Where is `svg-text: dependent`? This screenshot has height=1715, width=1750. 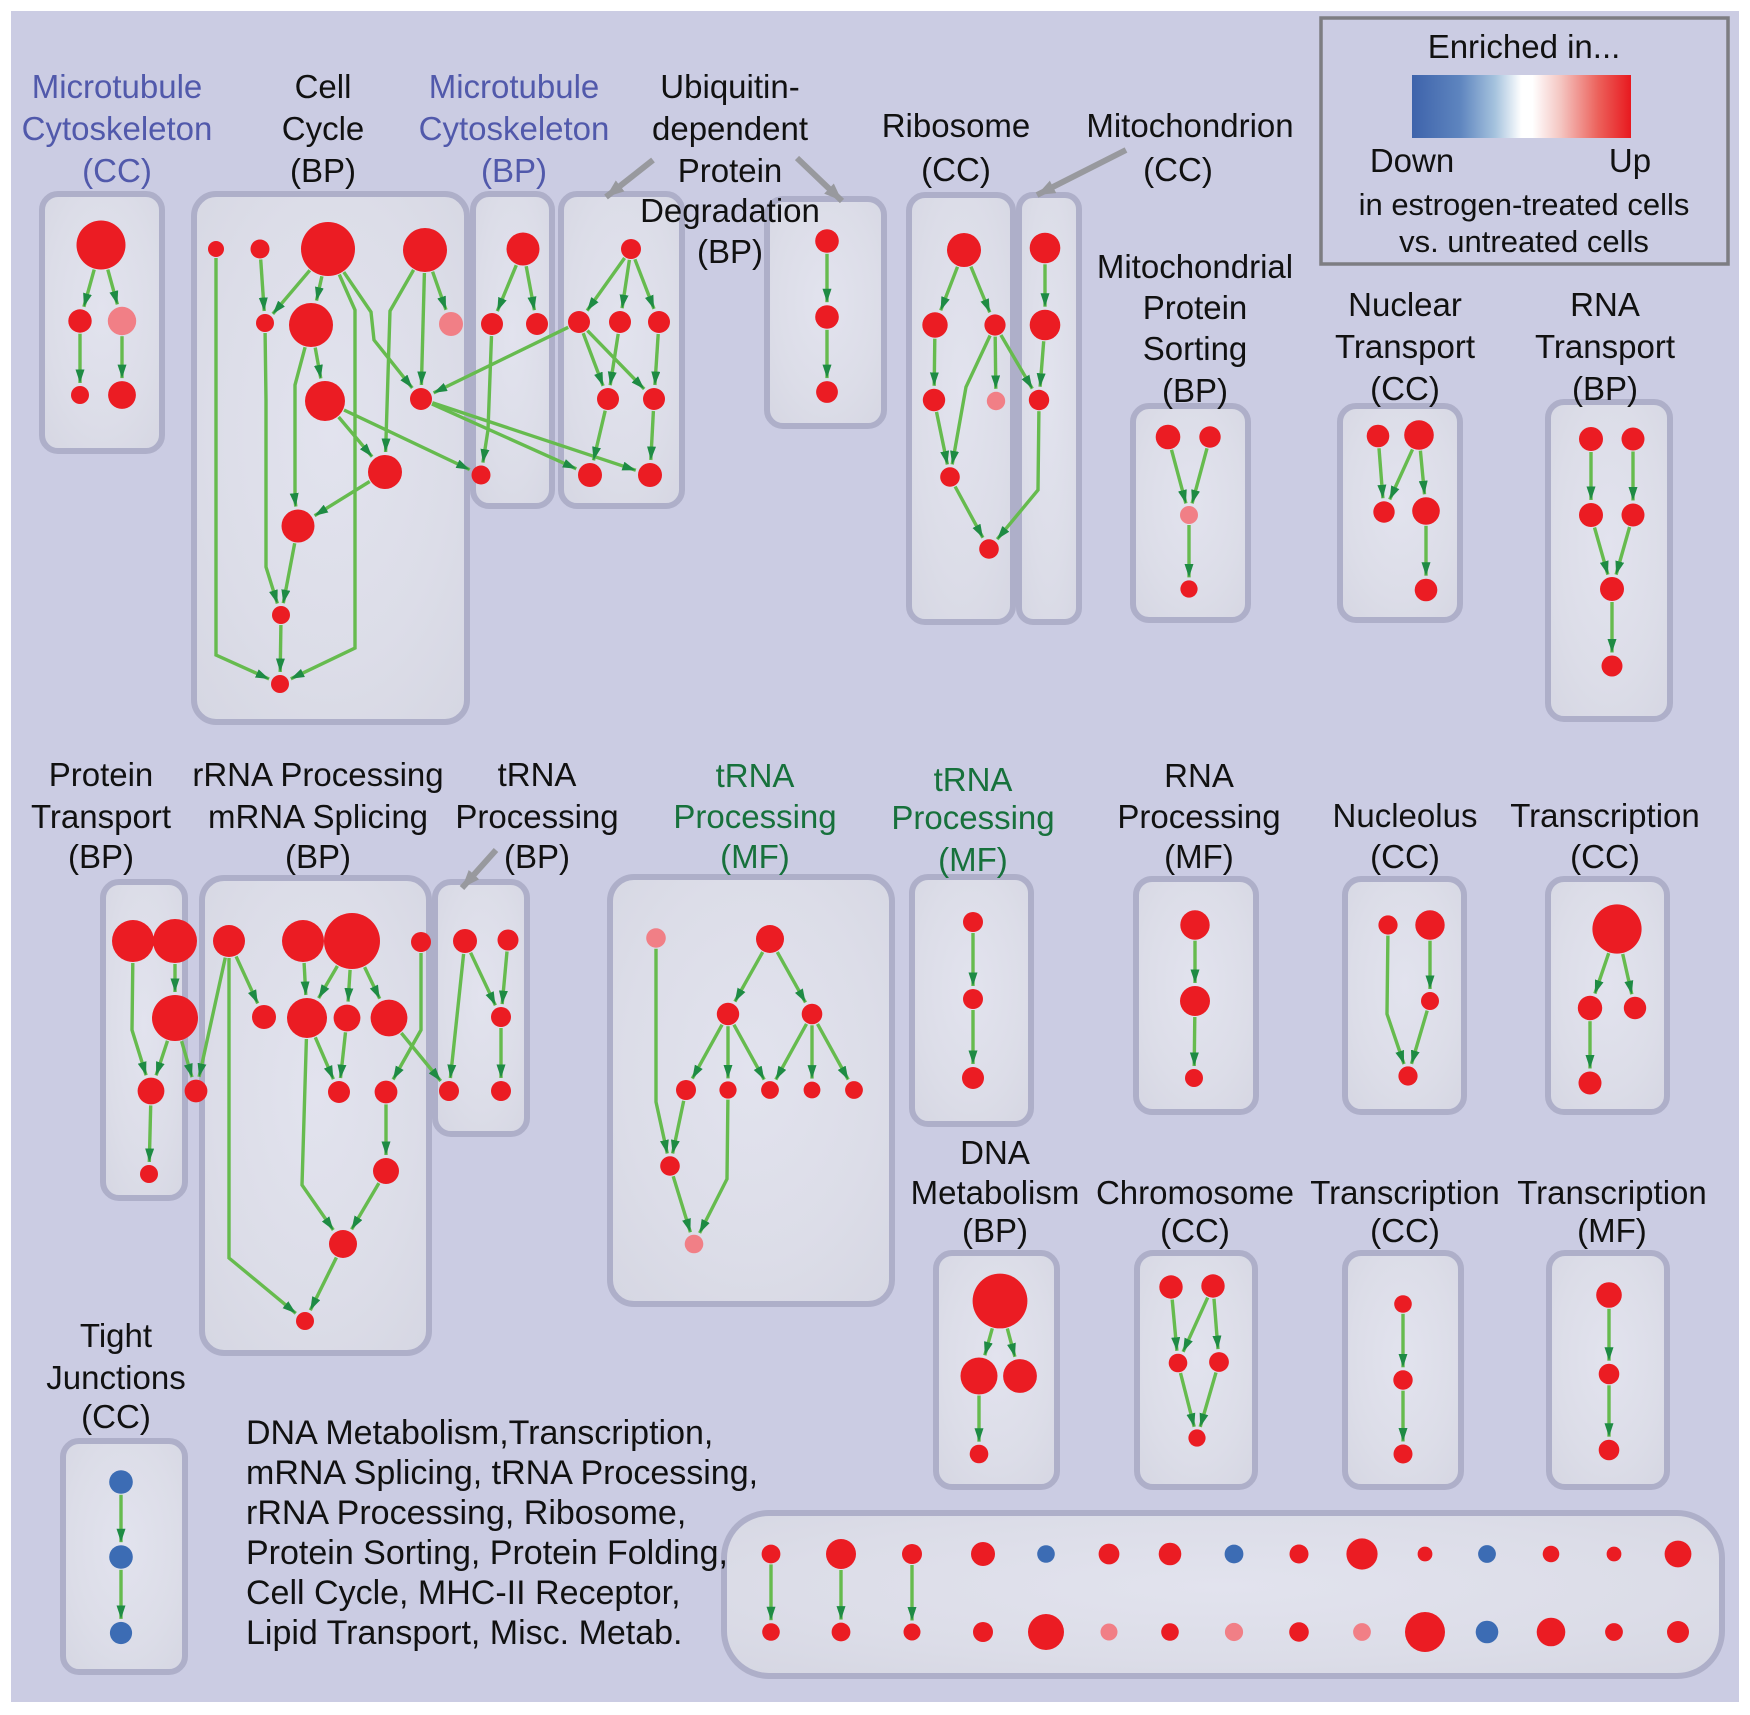
svg-text: dependent is located at coordinates (730, 128).